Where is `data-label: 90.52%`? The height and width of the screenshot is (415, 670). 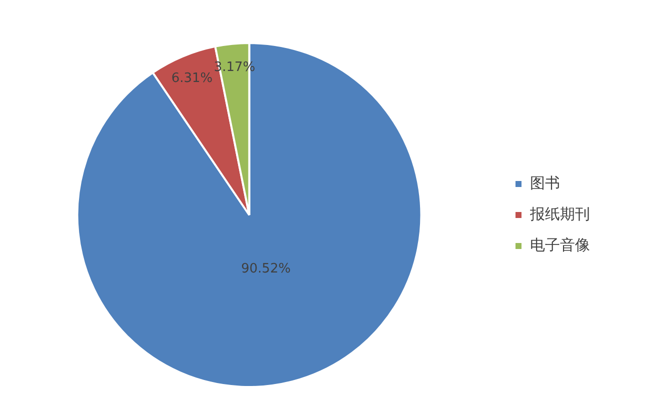
data-label: 90.52% is located at coordinates (266, 269).